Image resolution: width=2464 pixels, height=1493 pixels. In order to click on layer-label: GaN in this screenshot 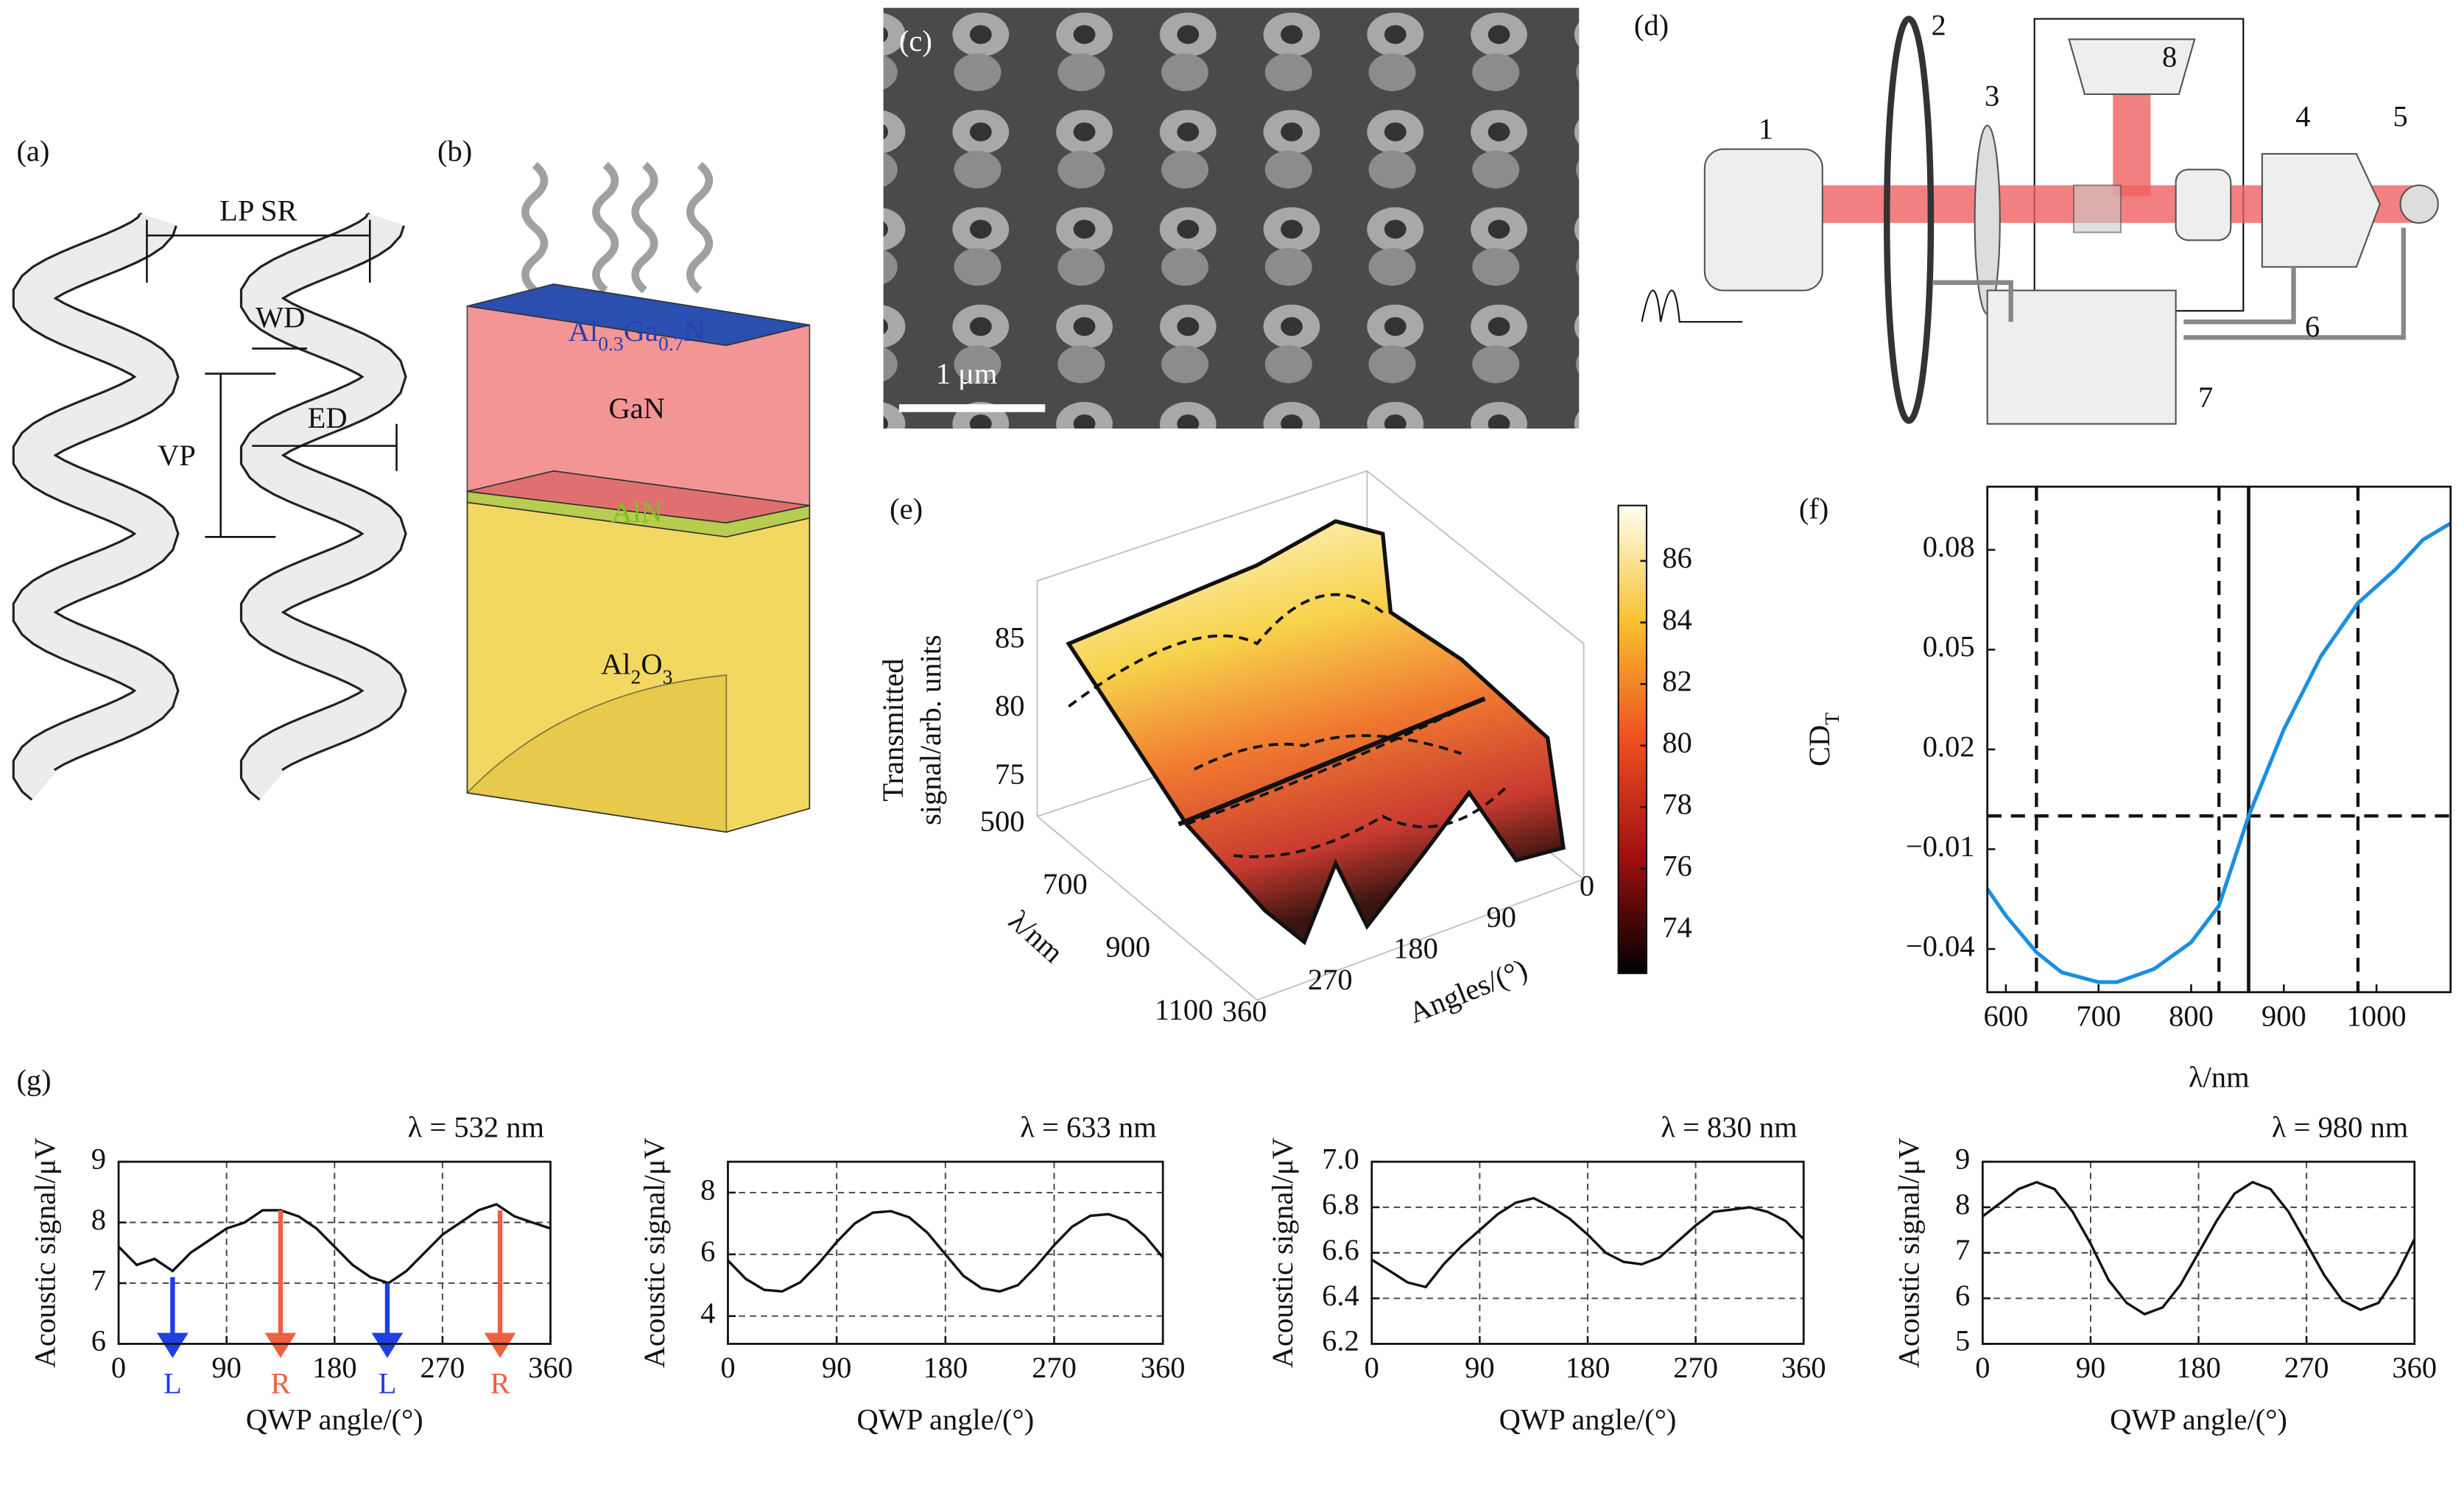, I will do `click(637, 409)`.